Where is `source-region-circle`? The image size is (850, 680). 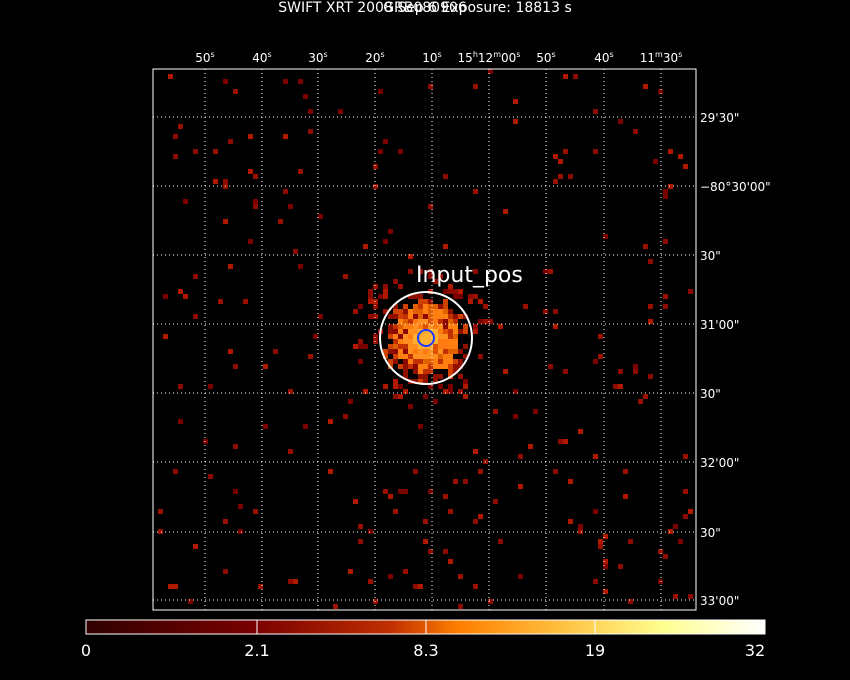 source-region-circle is located at coordinates (426, 338).